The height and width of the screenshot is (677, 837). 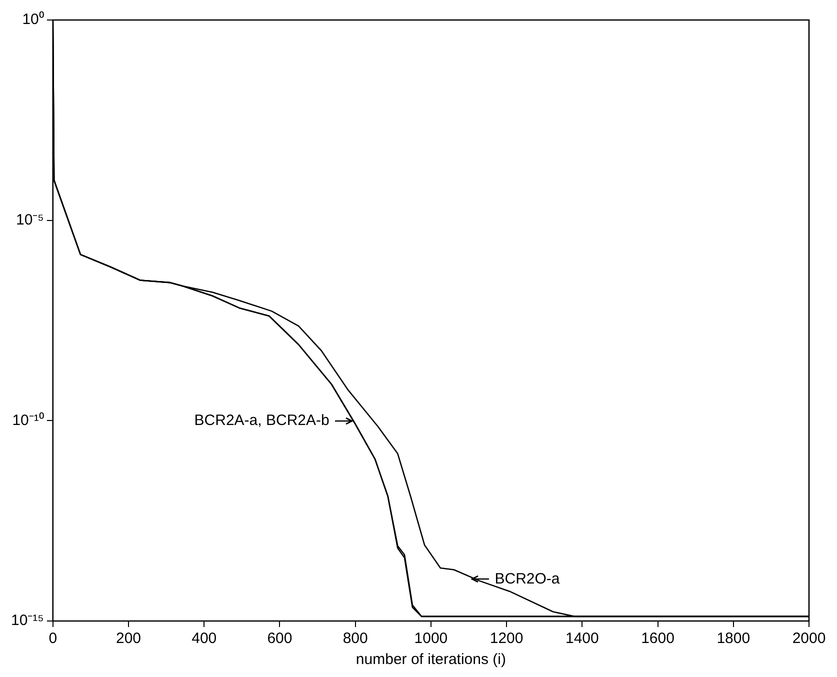 What do you see at coordinates (582, 639) in the screenshot?
I see `x-tick-label: 1400` at bounding box center [582, 639].